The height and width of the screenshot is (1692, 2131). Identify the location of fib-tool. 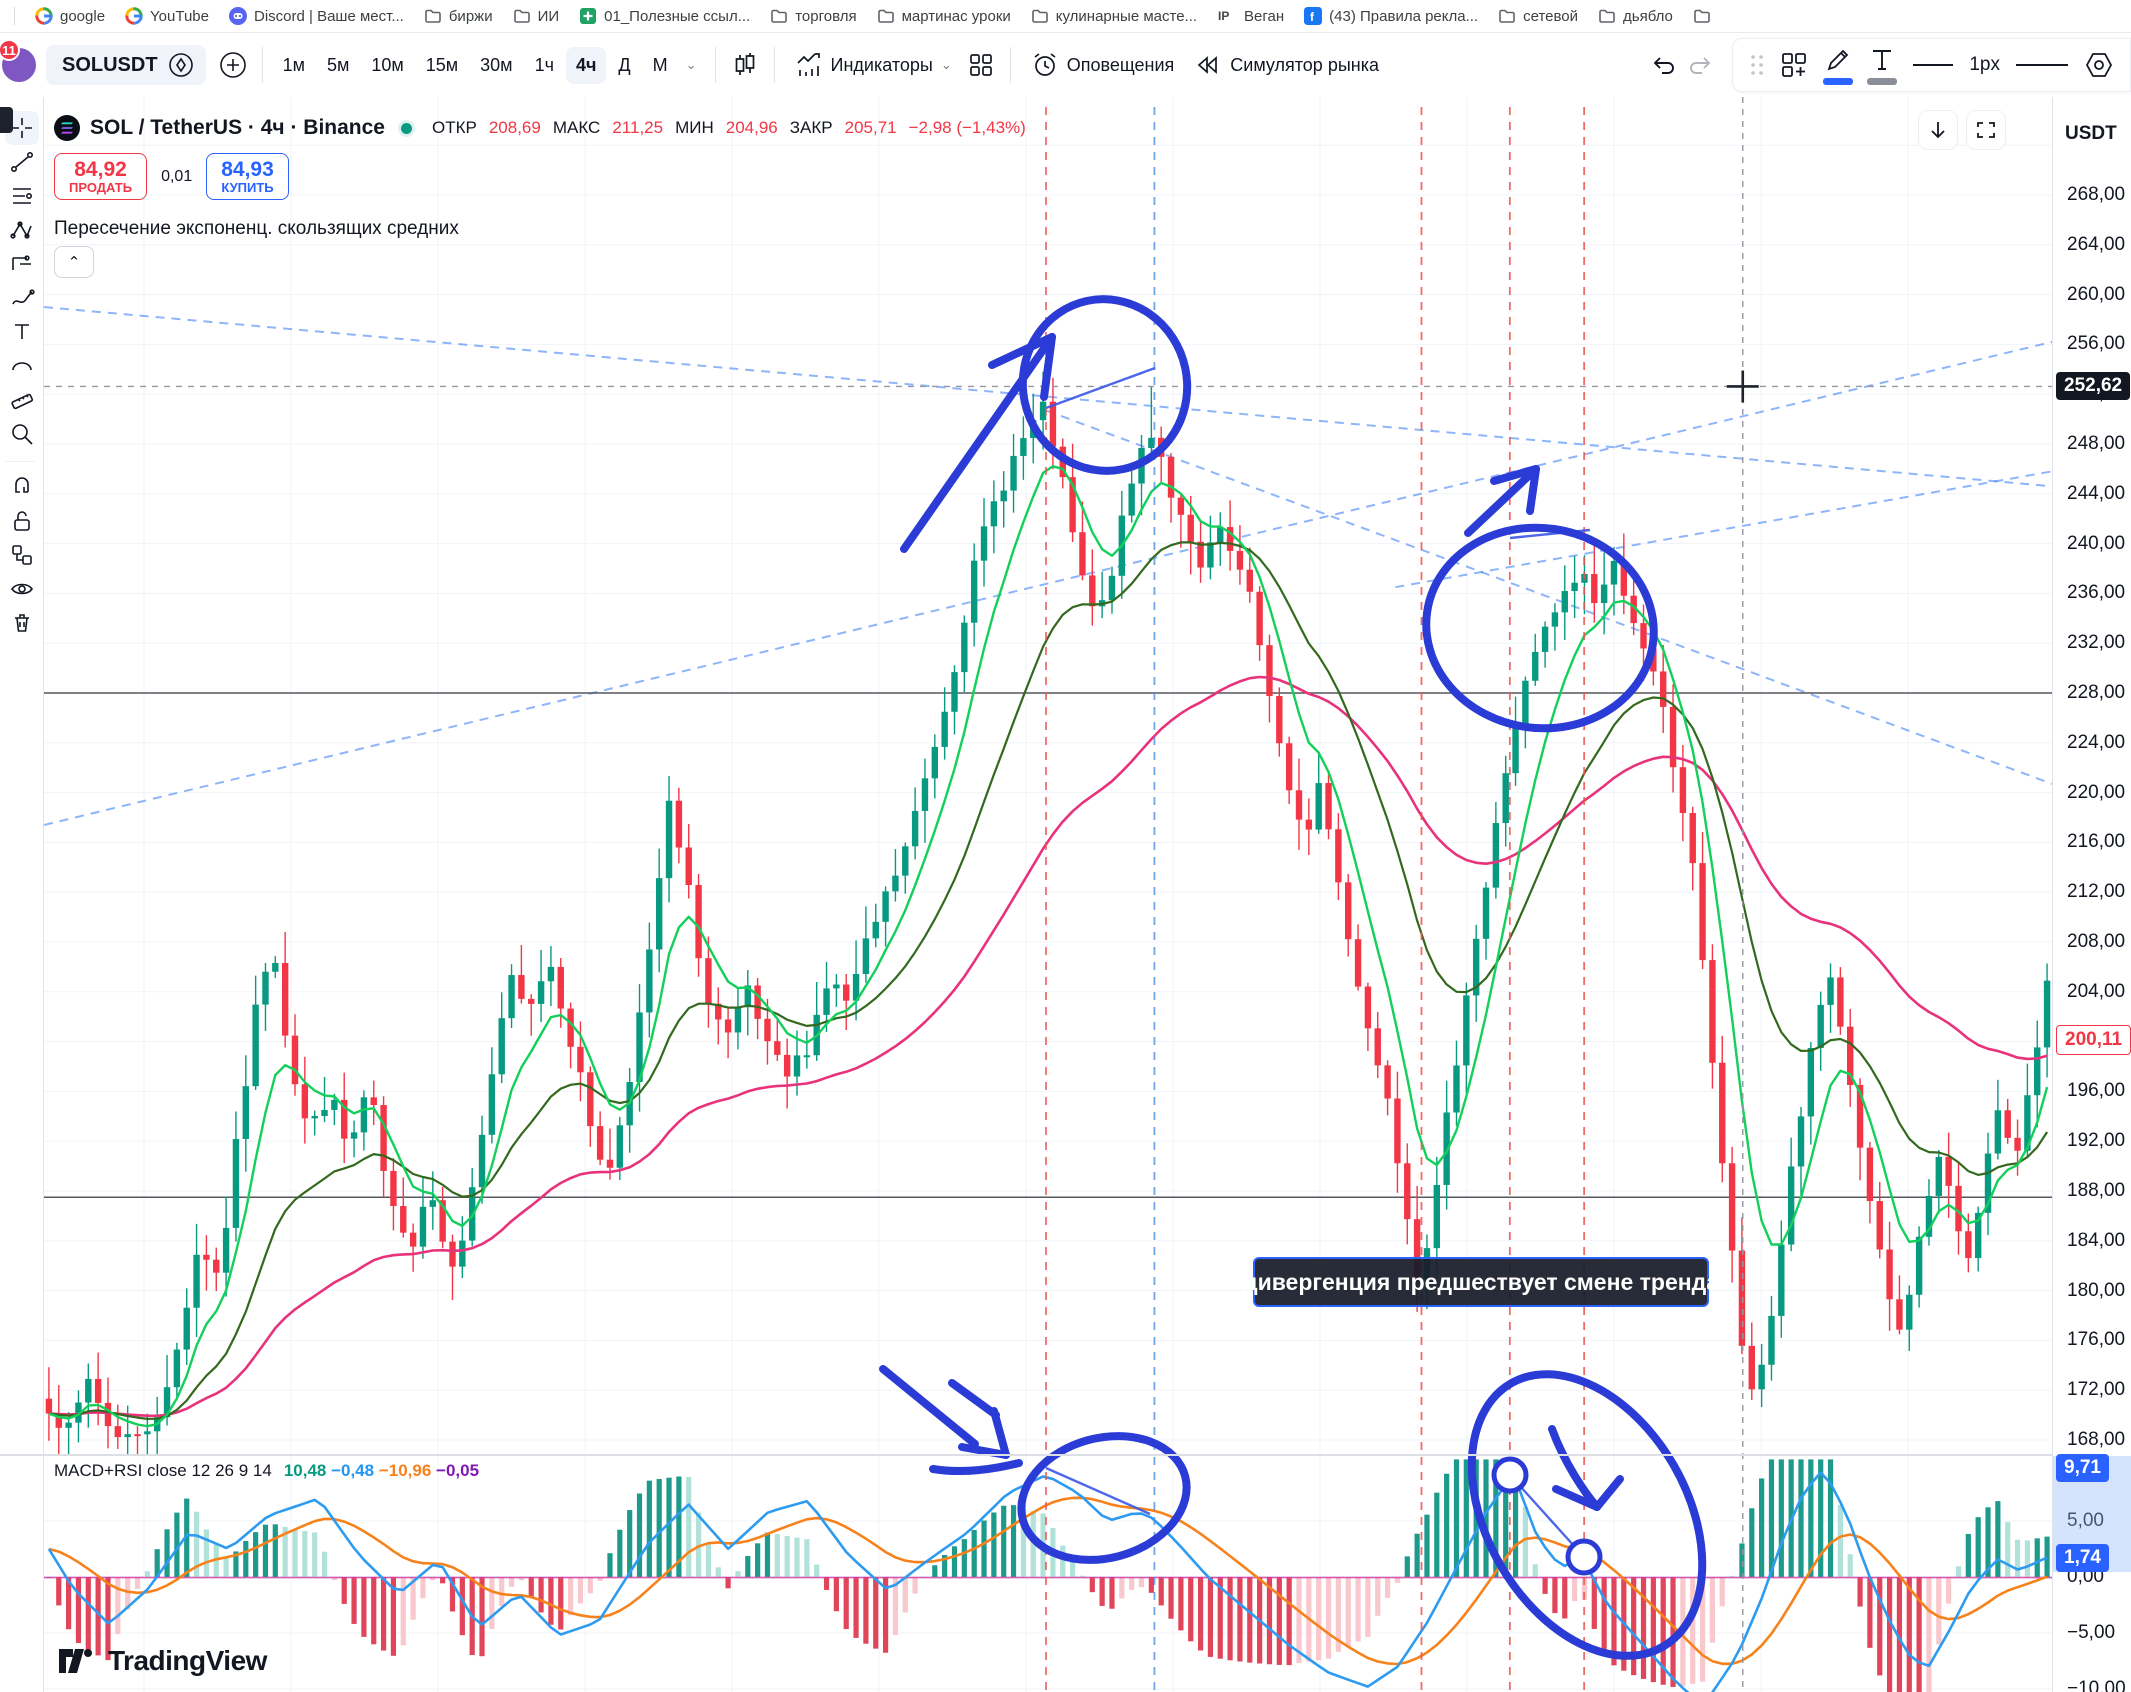
(22, 196).